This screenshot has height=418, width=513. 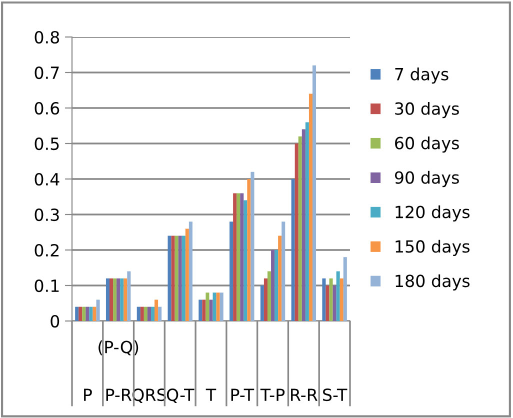 What do you see at coordinates (304, 394) in the screenshot?
I see `x-tick-label: R-R` at bounding box center [304, 394].